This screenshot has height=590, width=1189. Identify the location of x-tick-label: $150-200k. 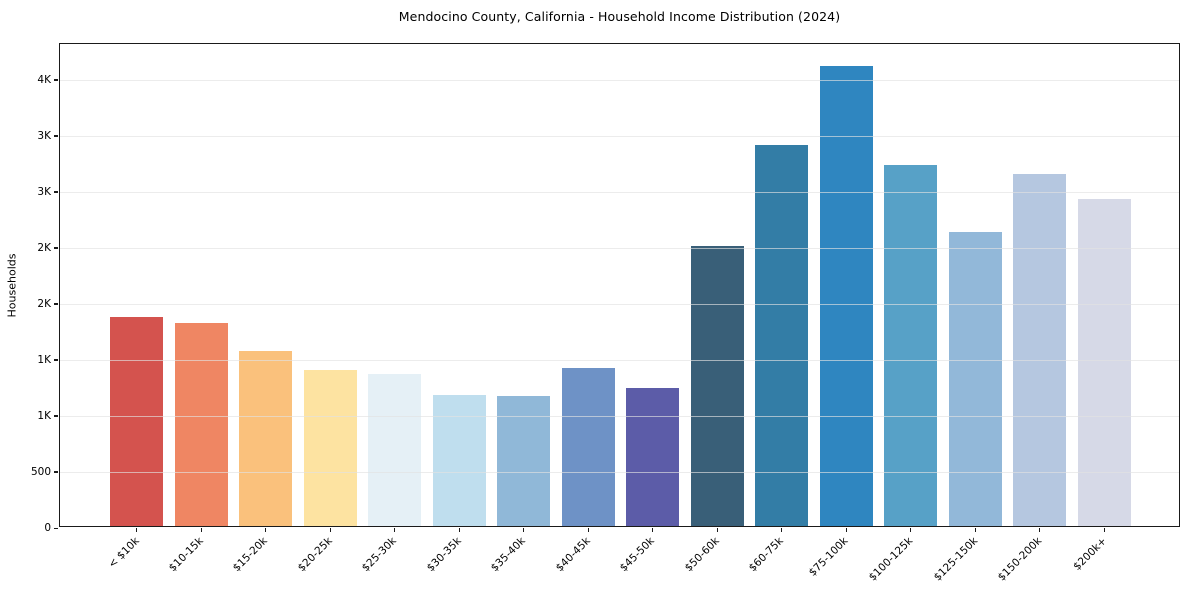
(1020, 559).